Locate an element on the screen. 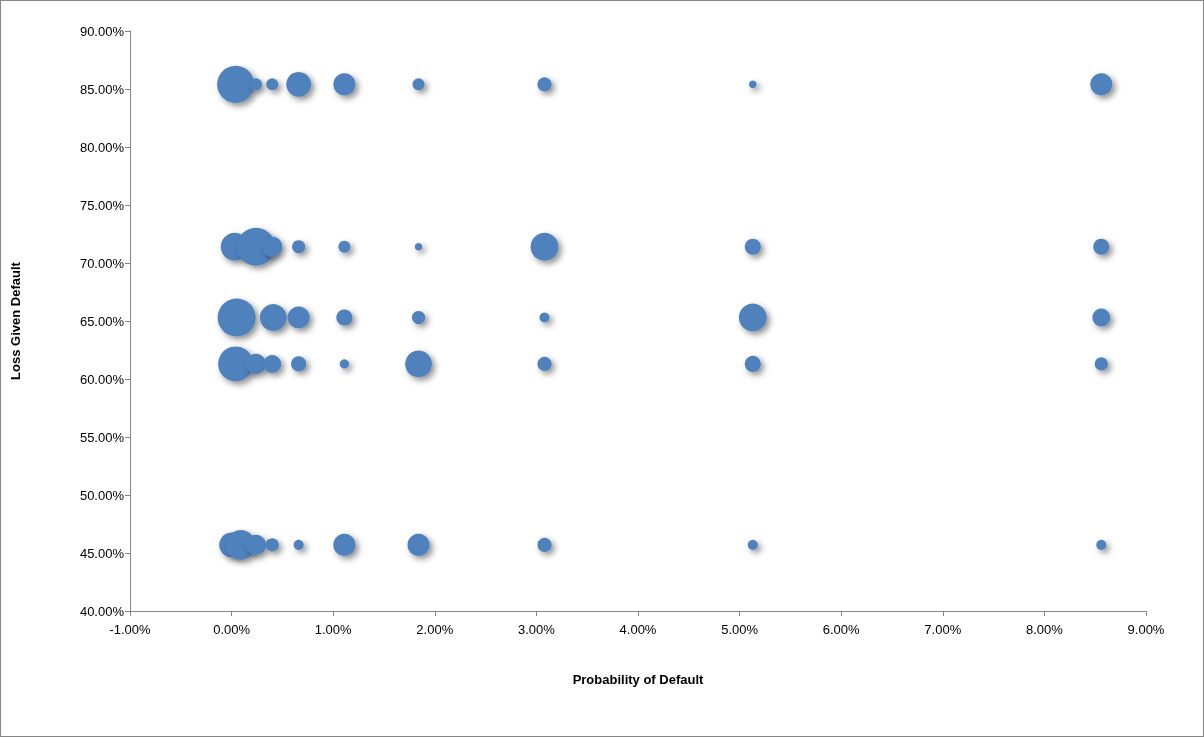 Image resolution: width=1204 pixels, height=737 pixels. y-tick-label: 65.00% is located at coordinates (102, 321).